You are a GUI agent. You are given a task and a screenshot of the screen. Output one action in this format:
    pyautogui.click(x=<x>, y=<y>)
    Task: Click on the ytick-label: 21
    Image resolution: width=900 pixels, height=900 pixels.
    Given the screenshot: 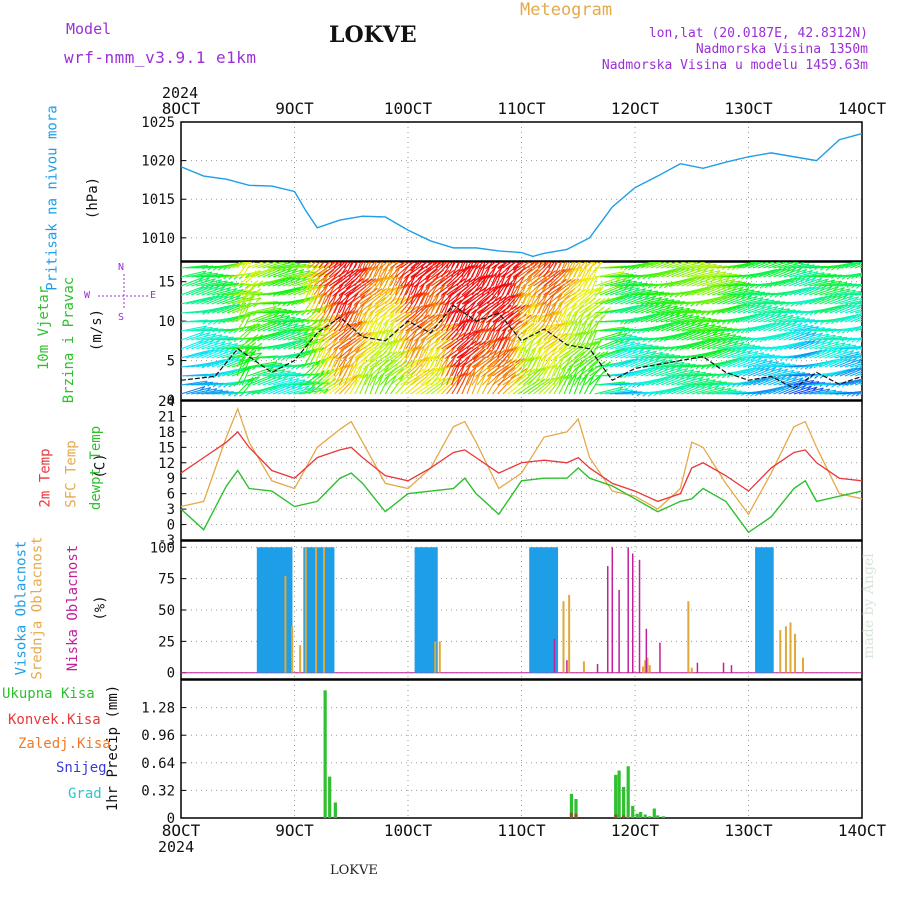 What is the action you would take?
    pyautogui.click(x=166, y=417)
    